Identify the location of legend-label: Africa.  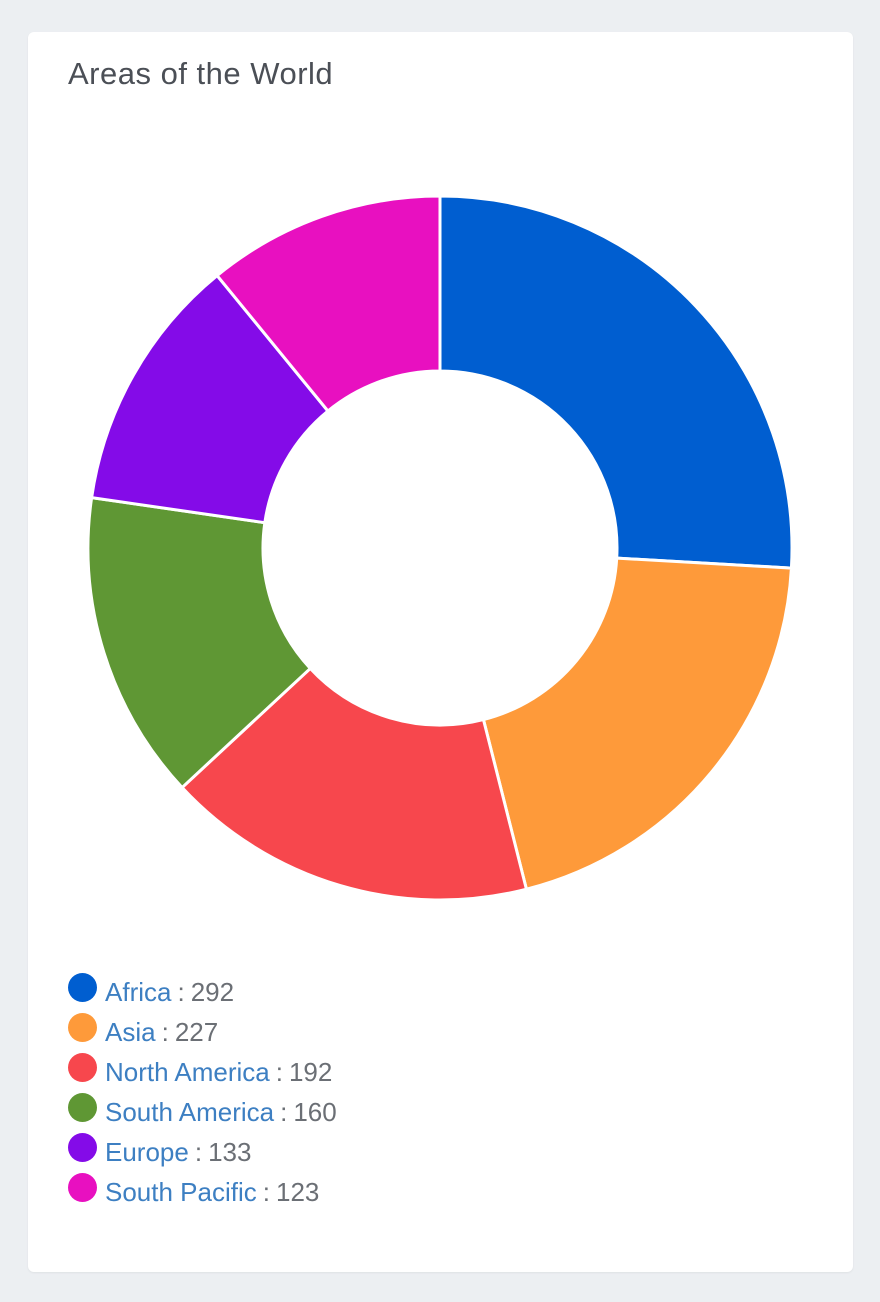
(138, 992).